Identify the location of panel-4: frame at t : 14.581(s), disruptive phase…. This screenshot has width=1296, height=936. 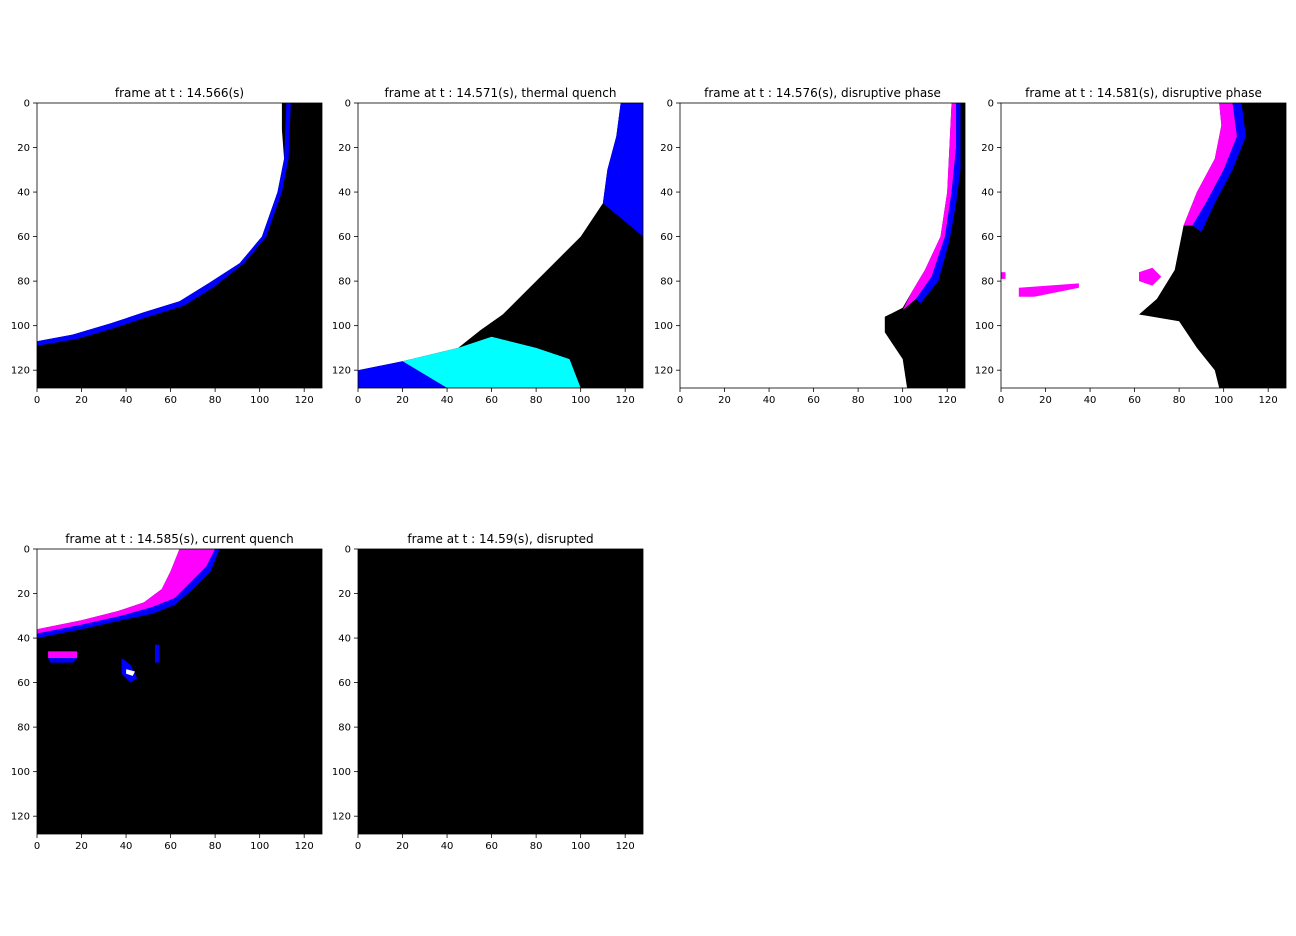
(1131, 246).